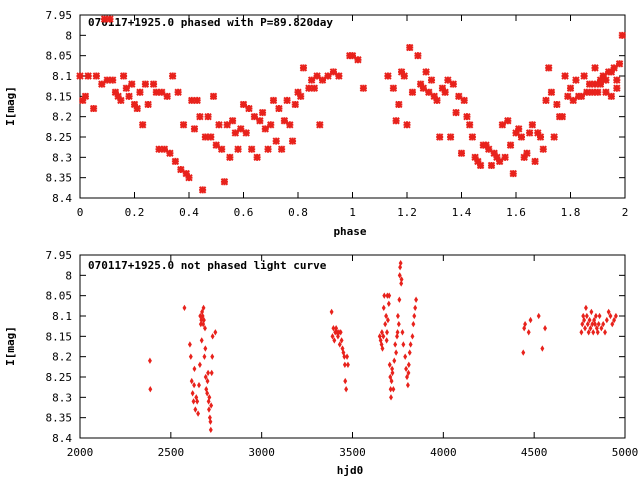  I want to click on unphased-y-tick-label: 8, so click(68, 275).